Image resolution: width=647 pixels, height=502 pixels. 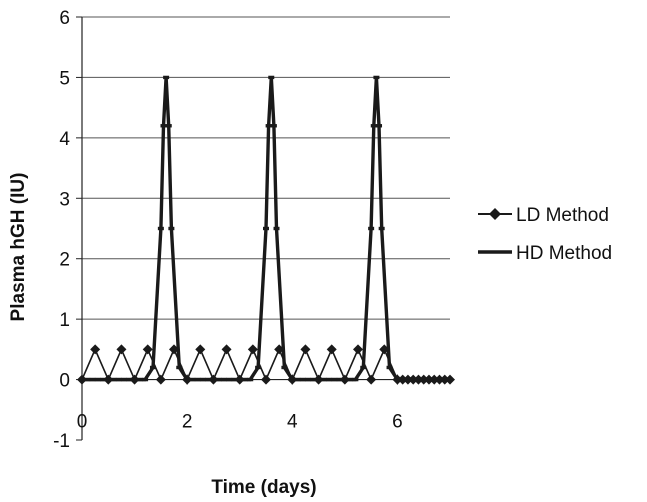 I want to click on y-tick-label--1: -1, so click(x=61, y=441).